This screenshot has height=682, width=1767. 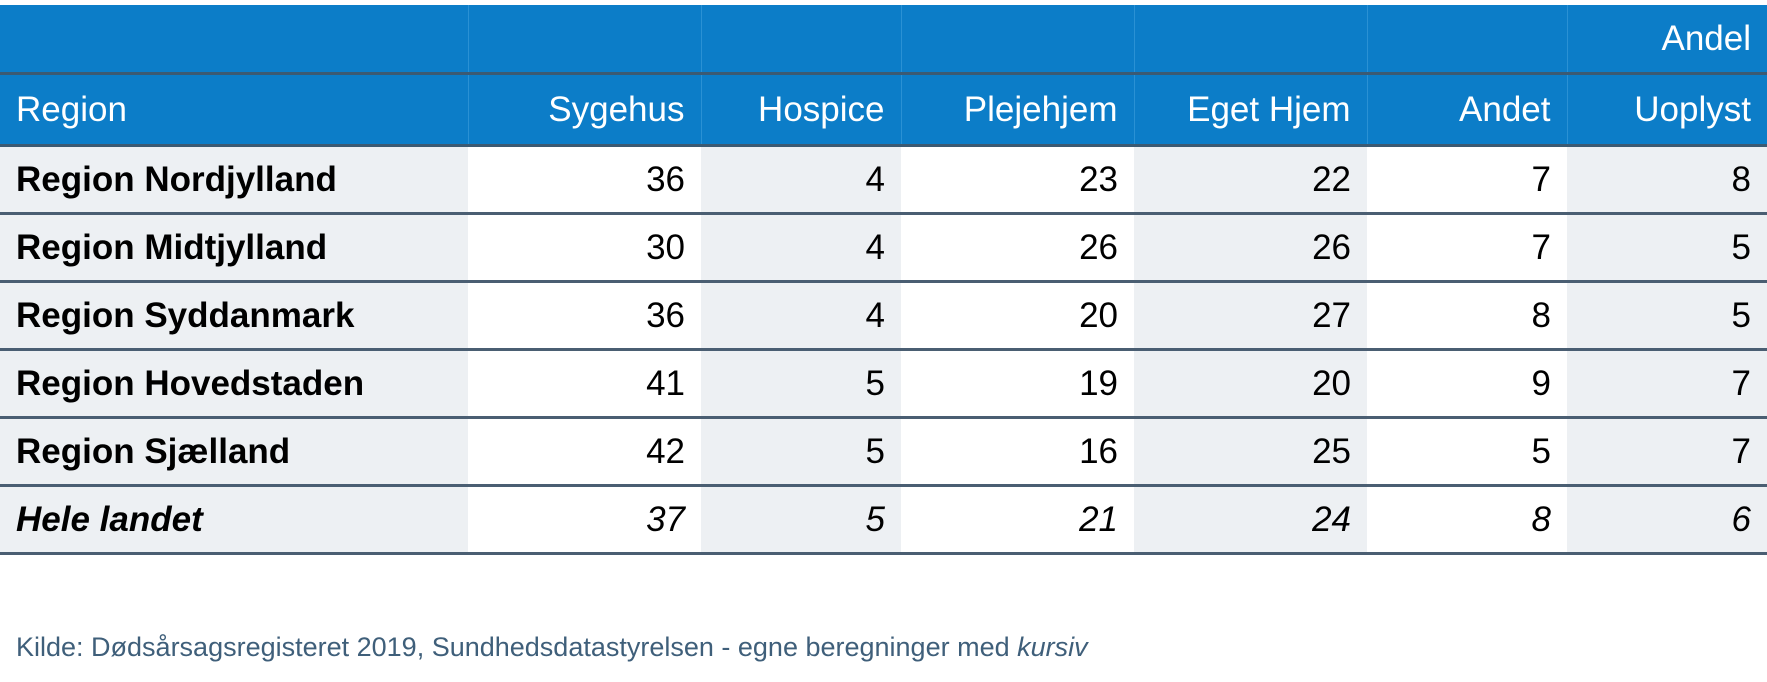 What do you see at coordinates (1052, 647) in the screenshot?
I see `source-italic-text: kursiv` at bounding box center [1052, 647].